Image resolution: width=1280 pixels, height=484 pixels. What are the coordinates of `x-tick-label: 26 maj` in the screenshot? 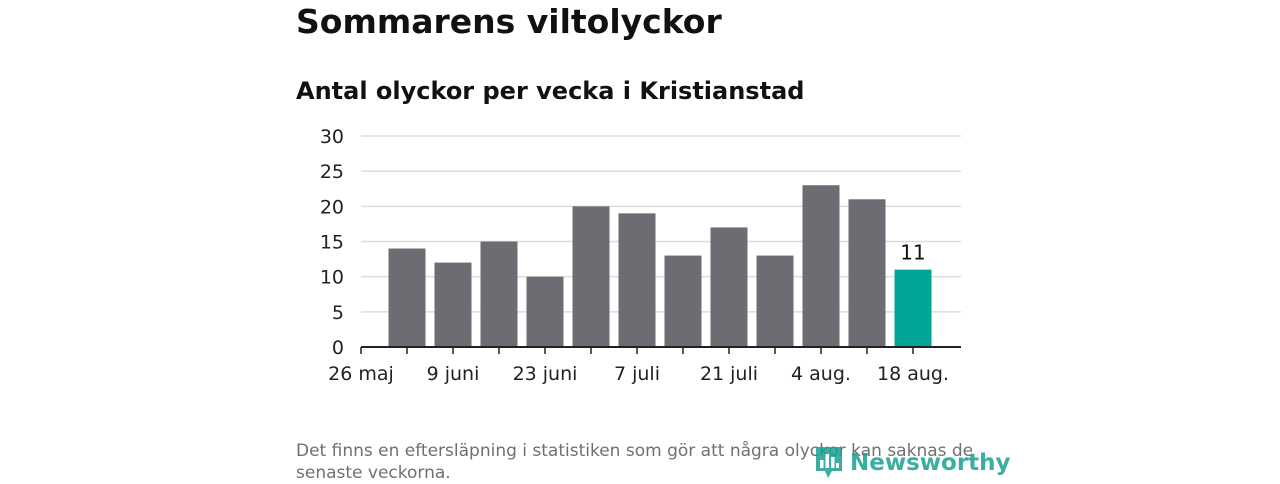 It's located at (361, 374).